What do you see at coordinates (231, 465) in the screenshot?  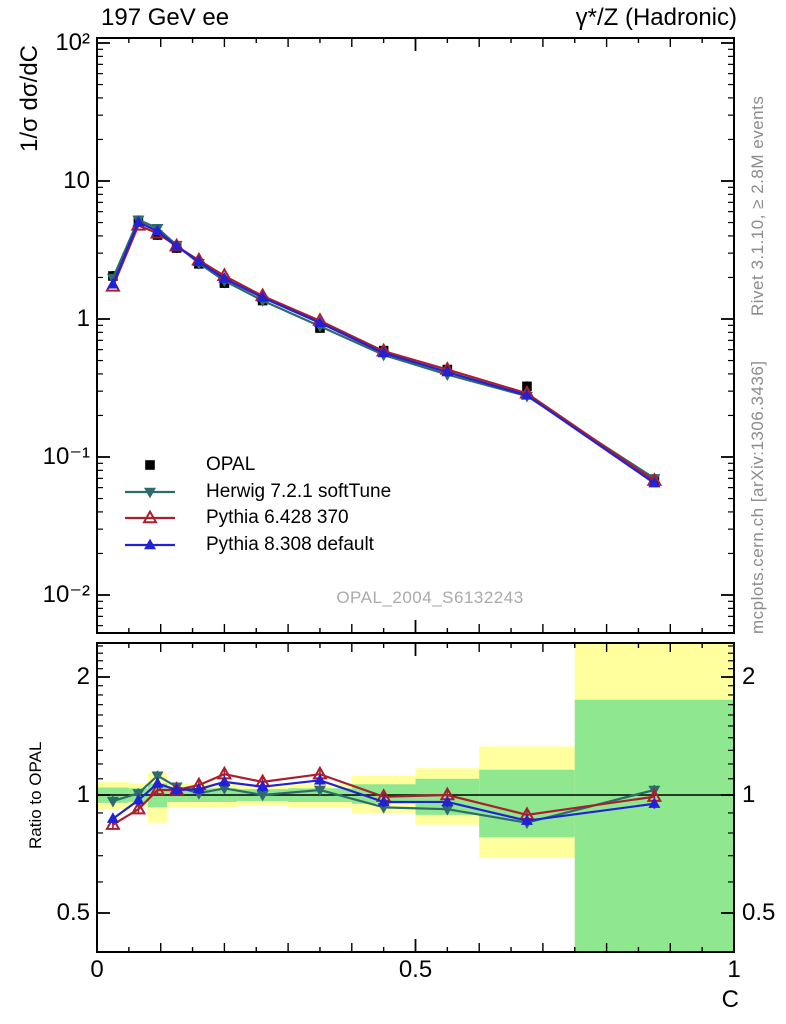 I see `legend-label: OPAL` at bounding box center [231, 465].